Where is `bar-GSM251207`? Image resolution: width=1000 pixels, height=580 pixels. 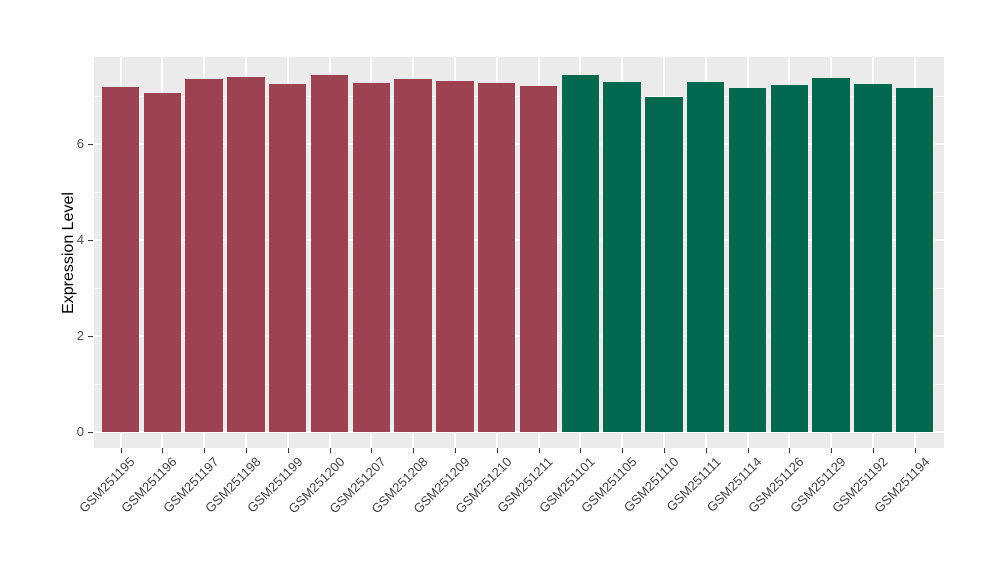 bar-GSM251207 is located at coordinates (371, 257).